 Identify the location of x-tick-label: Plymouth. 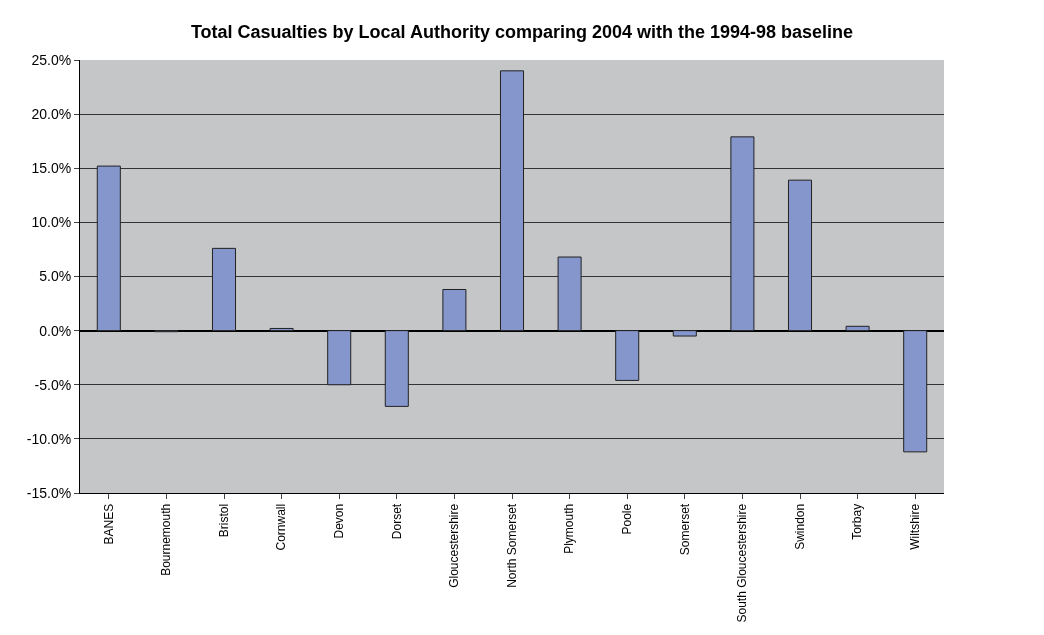
(569, 528).